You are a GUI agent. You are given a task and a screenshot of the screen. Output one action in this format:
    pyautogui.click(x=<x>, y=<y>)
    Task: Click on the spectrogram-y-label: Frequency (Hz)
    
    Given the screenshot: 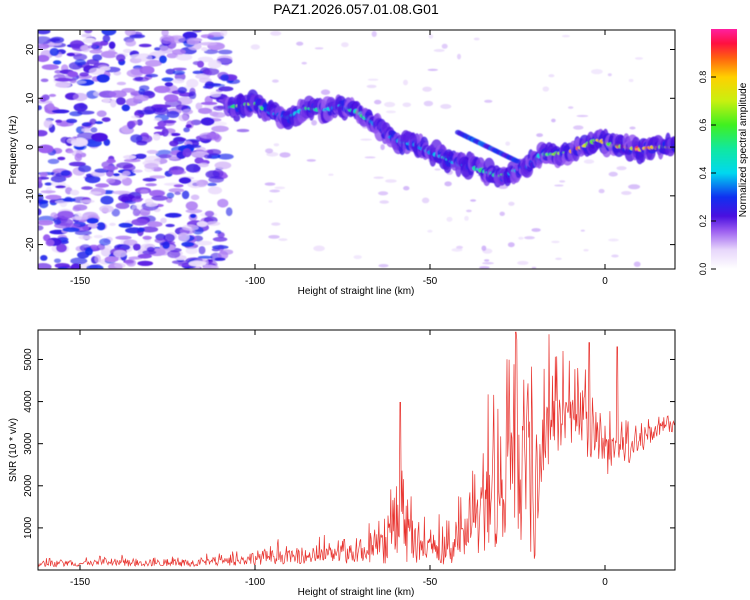 What is the action you would take?
    pyautogui.click(x=13, y=150)
    